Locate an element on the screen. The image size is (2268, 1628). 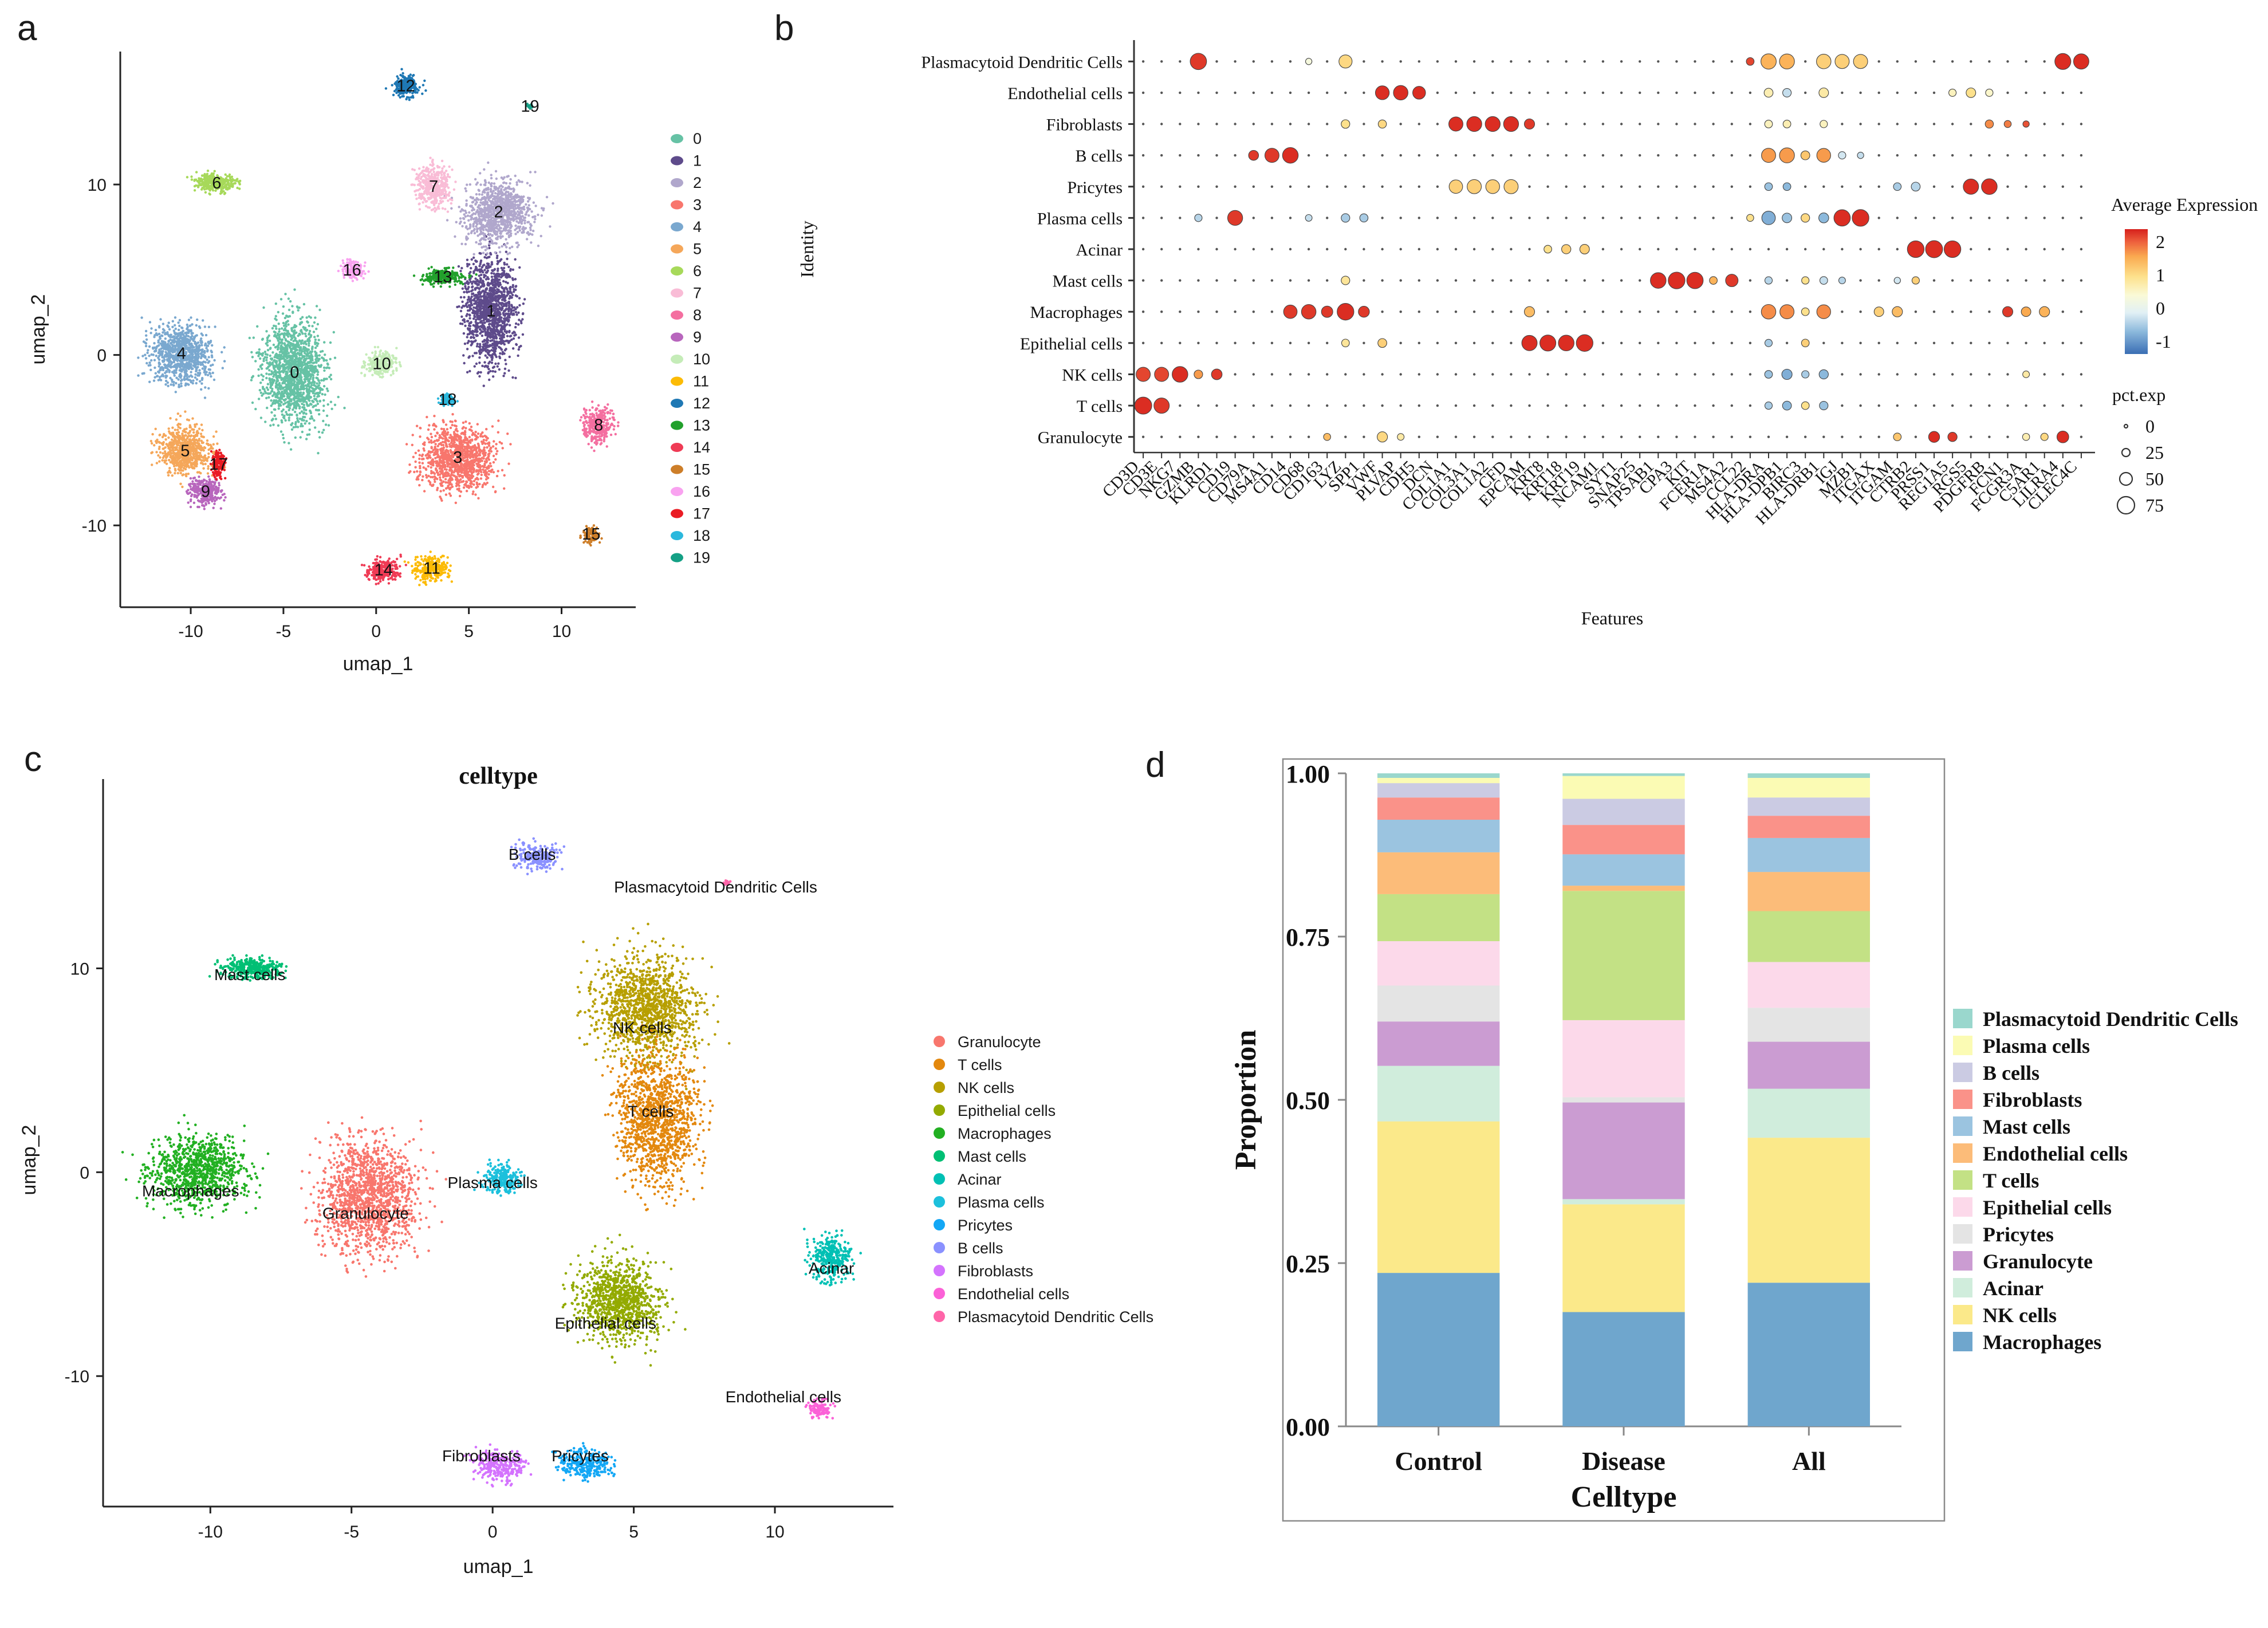
legend-item-9: 9 is located at coordinates (687, 337).